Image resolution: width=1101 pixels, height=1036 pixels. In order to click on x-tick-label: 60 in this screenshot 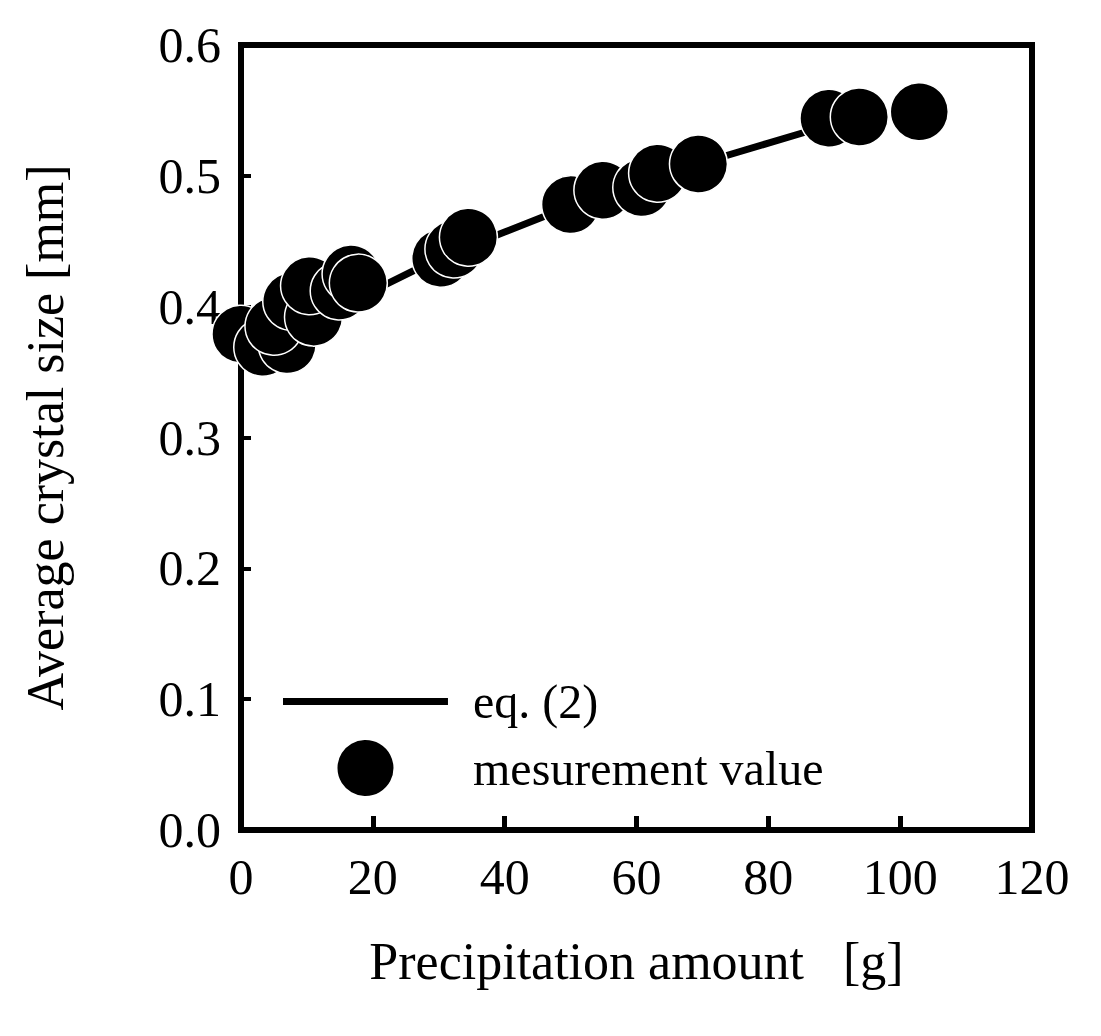, I will do `click(636, 877)`.